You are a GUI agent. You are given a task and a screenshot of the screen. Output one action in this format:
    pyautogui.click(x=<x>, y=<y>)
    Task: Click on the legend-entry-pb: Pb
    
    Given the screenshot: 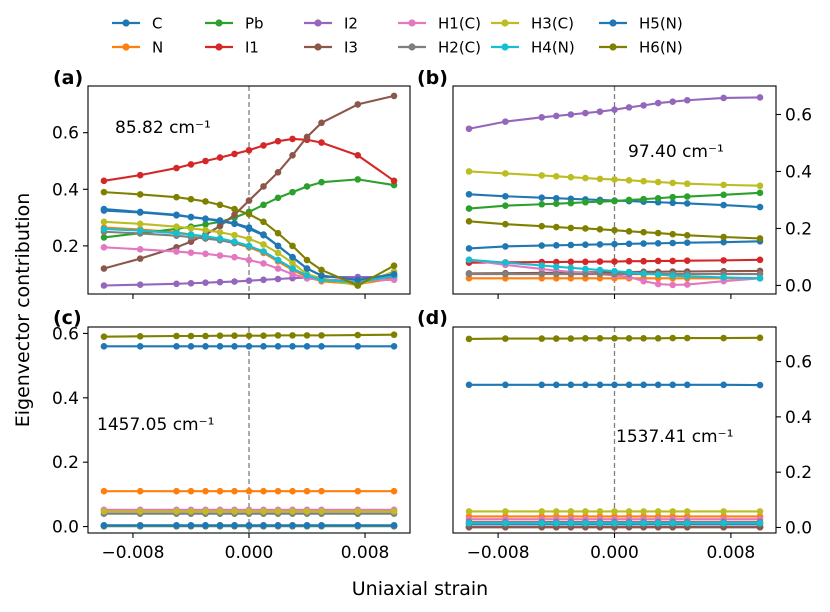 What is the action you would take?
    pyautogui.click(x=234, y=24)
    